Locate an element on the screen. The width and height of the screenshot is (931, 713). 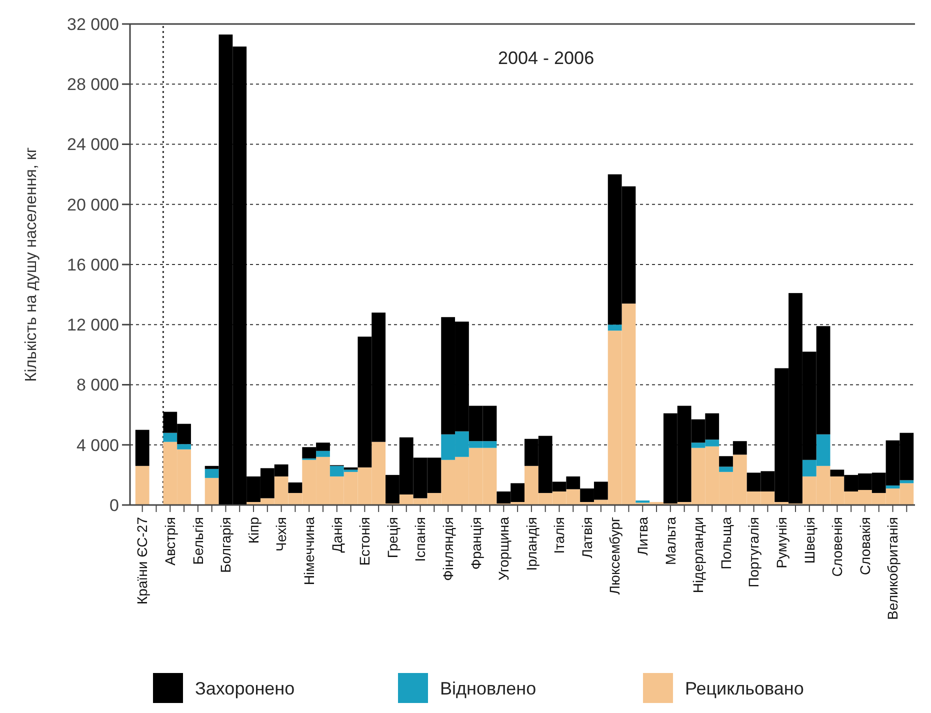
x-tick-label: Данія is located at coordinates (336, 535).